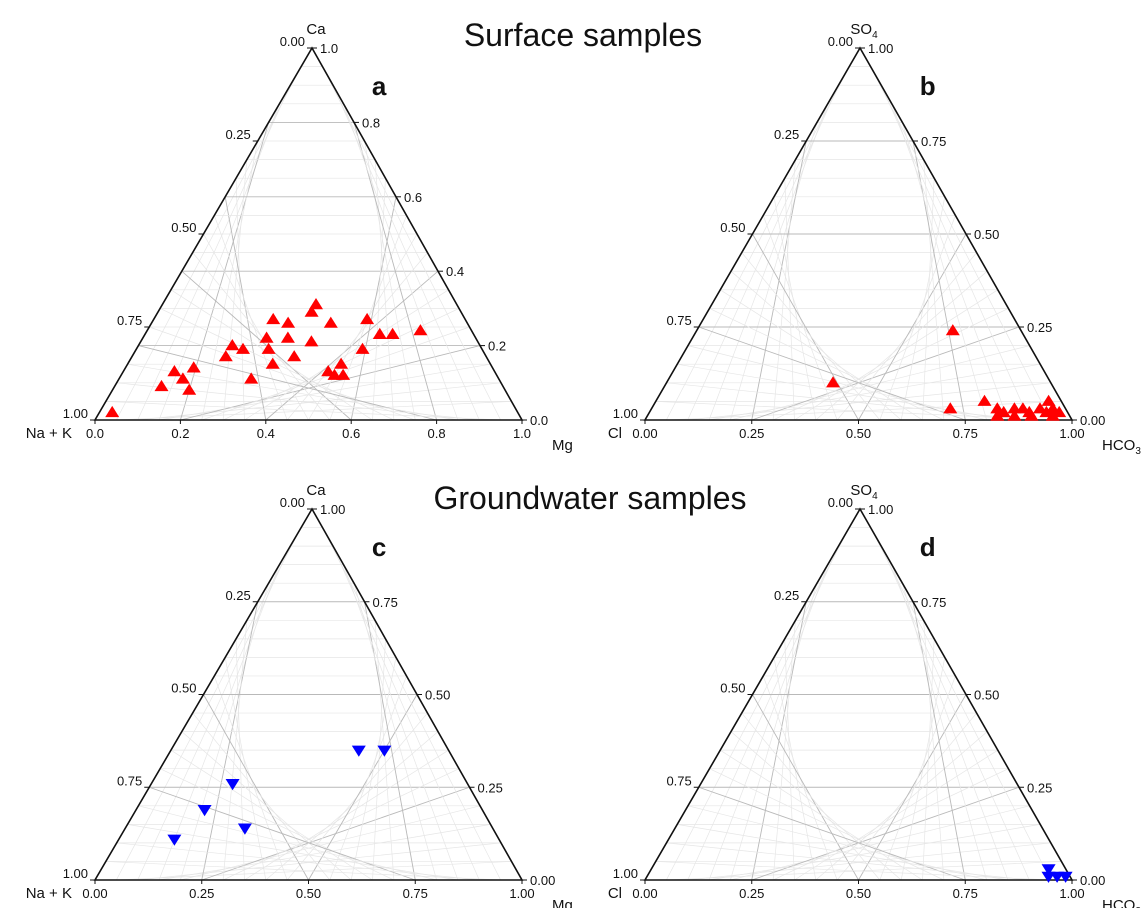 This screenshot has height=908, width=1148. I want to click on vertex-label-right: Mg, so click(562, 445).